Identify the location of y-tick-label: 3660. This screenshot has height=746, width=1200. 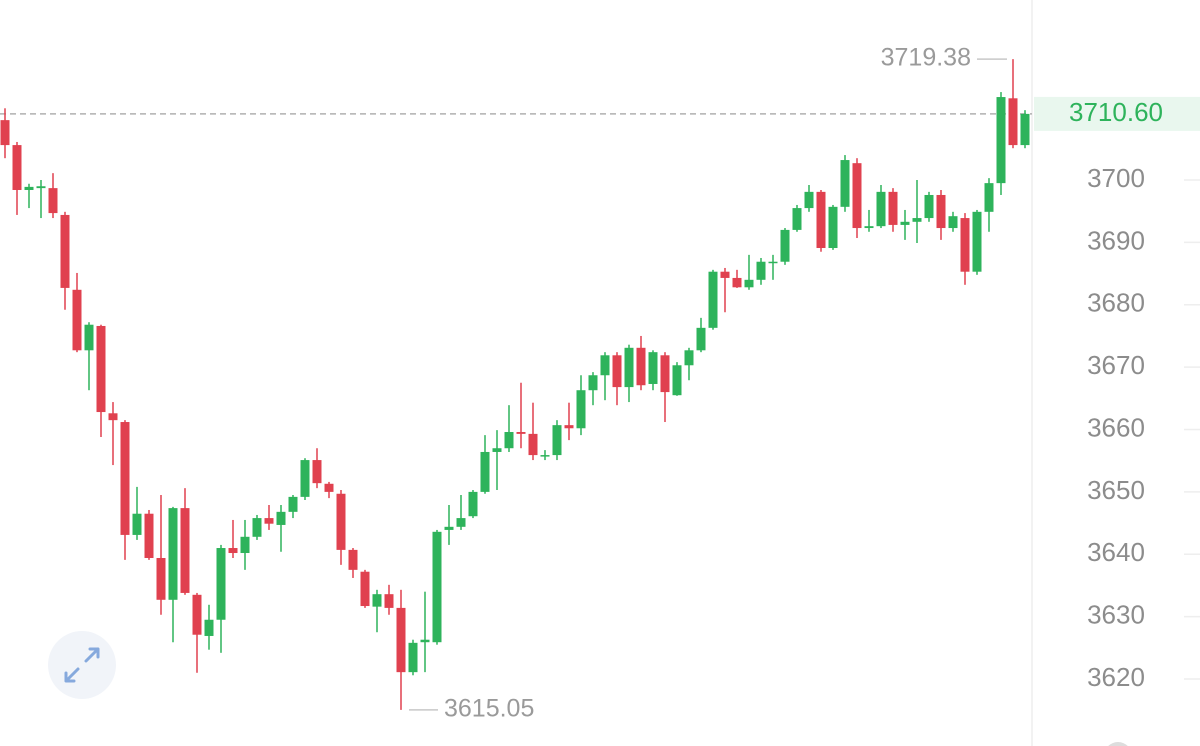
(1116, 427).